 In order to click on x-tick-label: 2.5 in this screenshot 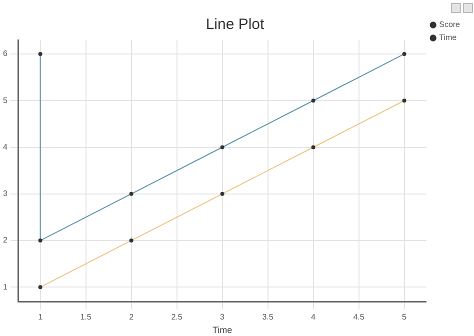, I will do `click(177, 317)`.